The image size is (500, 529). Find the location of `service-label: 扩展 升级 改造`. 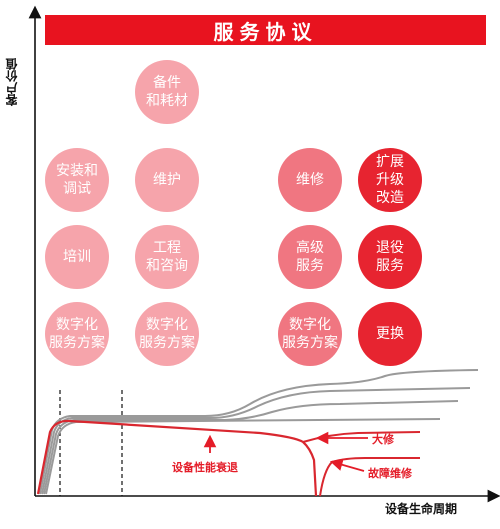

service-label: 扩展 升级 改造 is located at coordinates (390, 180).